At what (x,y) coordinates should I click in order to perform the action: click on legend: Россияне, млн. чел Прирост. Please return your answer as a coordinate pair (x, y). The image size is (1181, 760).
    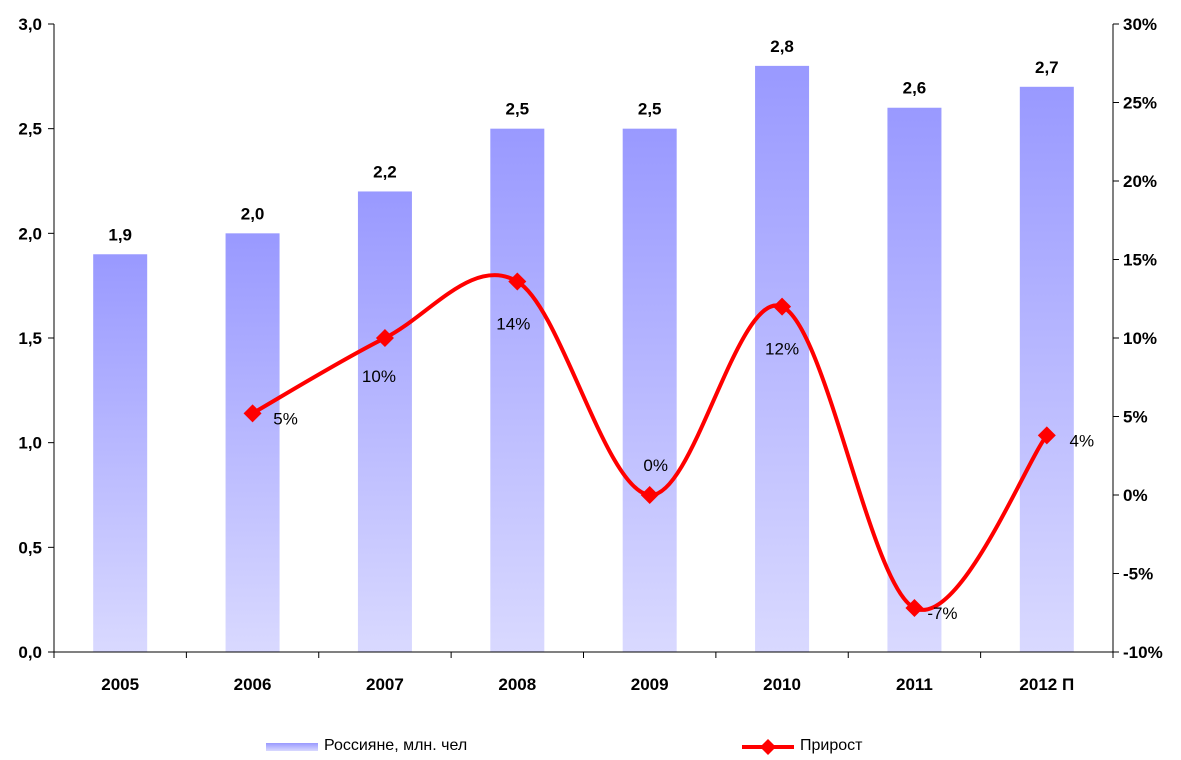
    Looking at the image, I should click on (564, 746).